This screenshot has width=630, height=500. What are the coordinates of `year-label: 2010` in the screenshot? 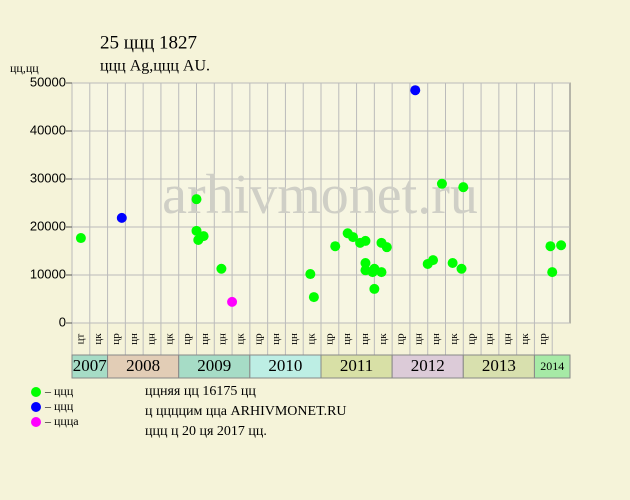 It's located at (285, 365).